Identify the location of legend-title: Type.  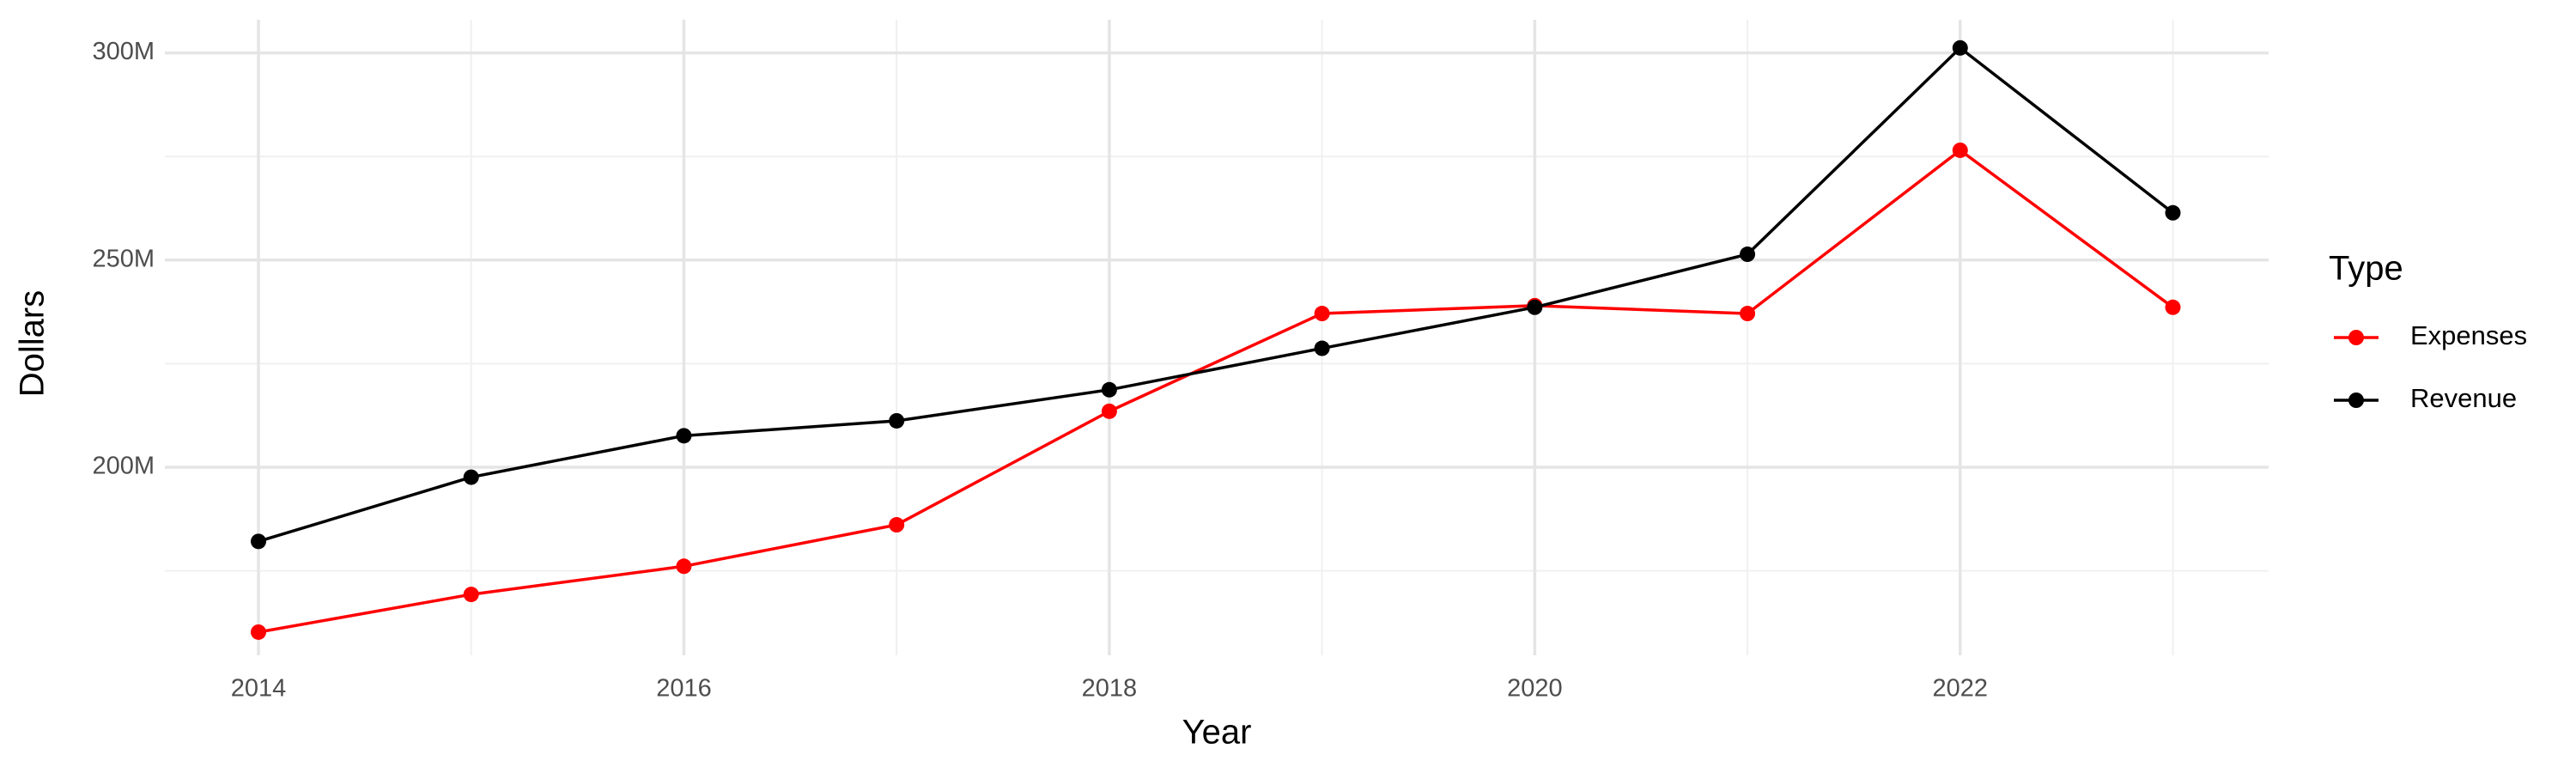
(2366, 269).